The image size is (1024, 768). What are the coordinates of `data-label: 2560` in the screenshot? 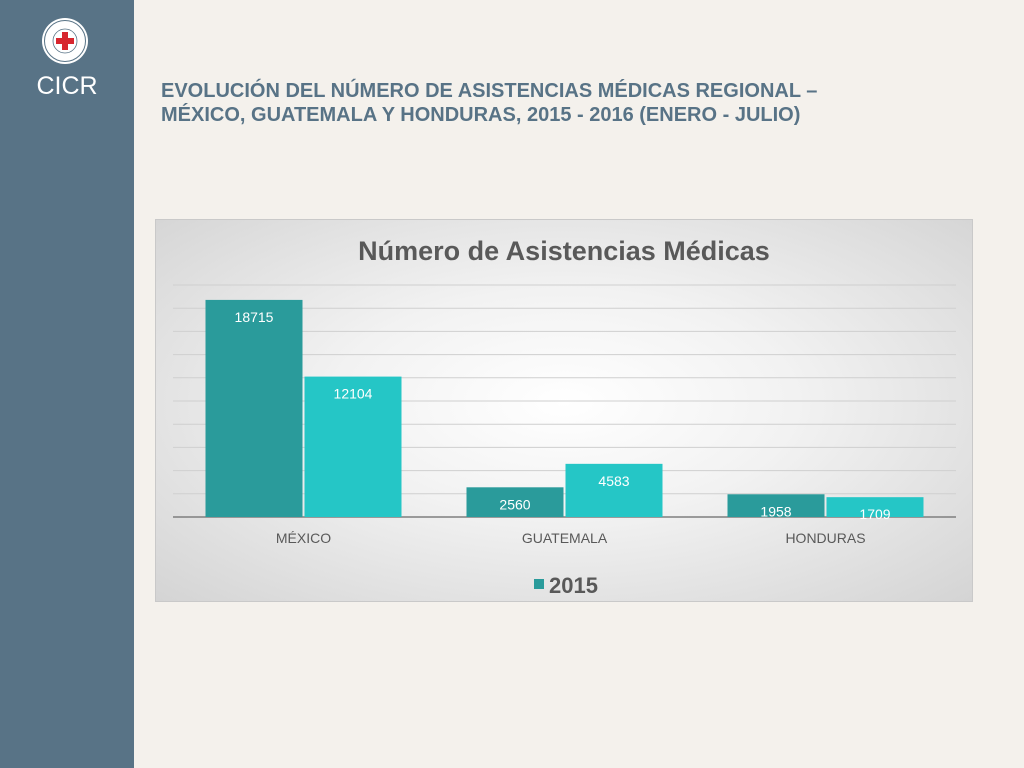 It's located at (514, 504).